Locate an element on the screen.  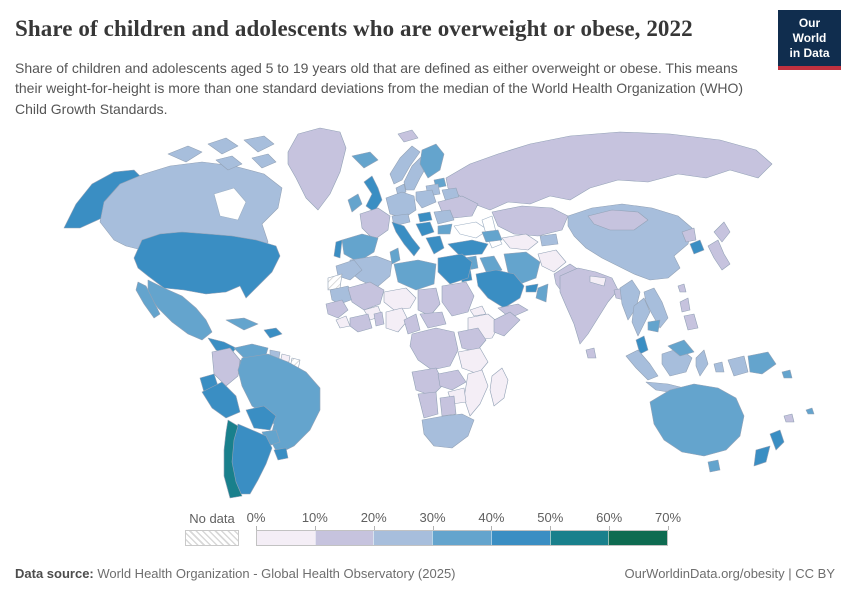
region-solomon-islands is located at coordinates (787, 374).